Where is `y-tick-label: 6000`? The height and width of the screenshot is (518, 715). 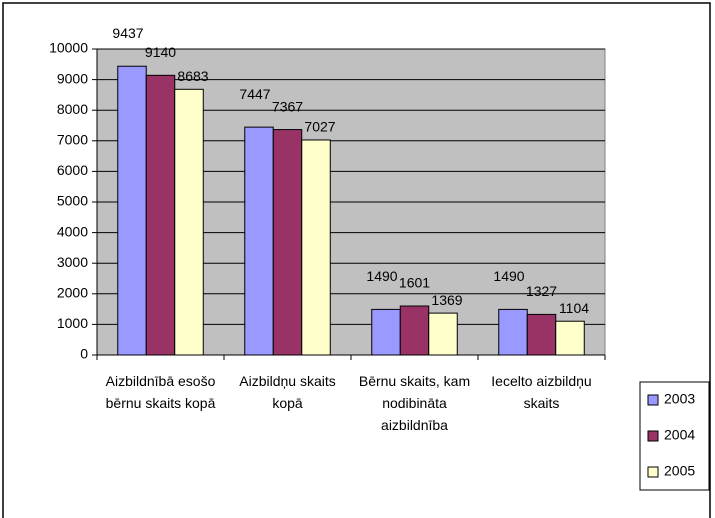
y-tick-label: 6000 is located at coordinates (72, 170).